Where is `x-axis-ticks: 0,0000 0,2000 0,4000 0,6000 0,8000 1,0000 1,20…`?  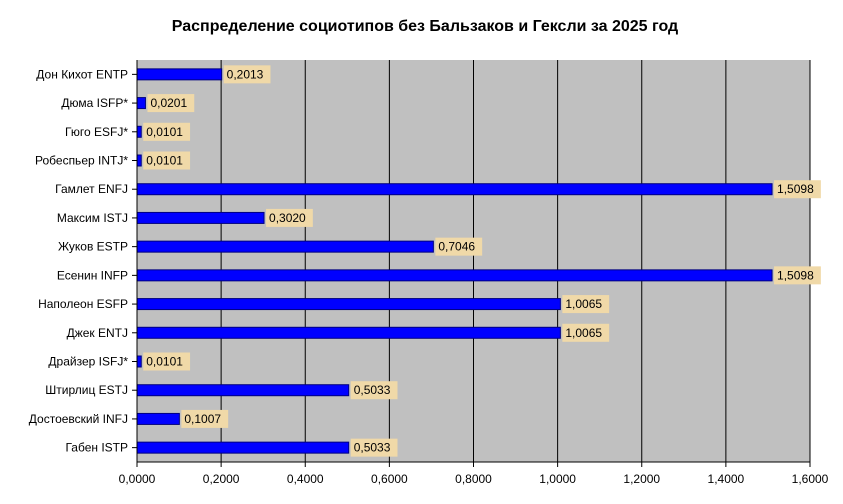
x-axis-ticks: 0,0000 0,2000 0,4000 0,6000 0,8000 1,0000 1,20… is located at coordinates (474, 474).